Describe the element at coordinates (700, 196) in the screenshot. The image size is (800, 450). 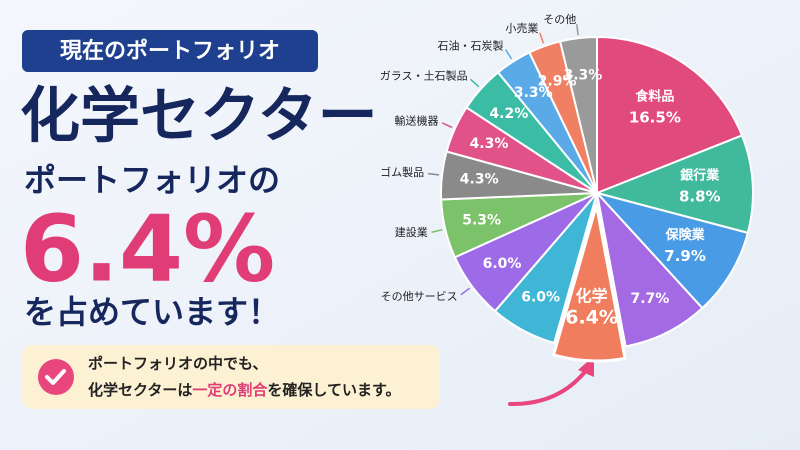
I see `value-label: 8.8%` at that location.